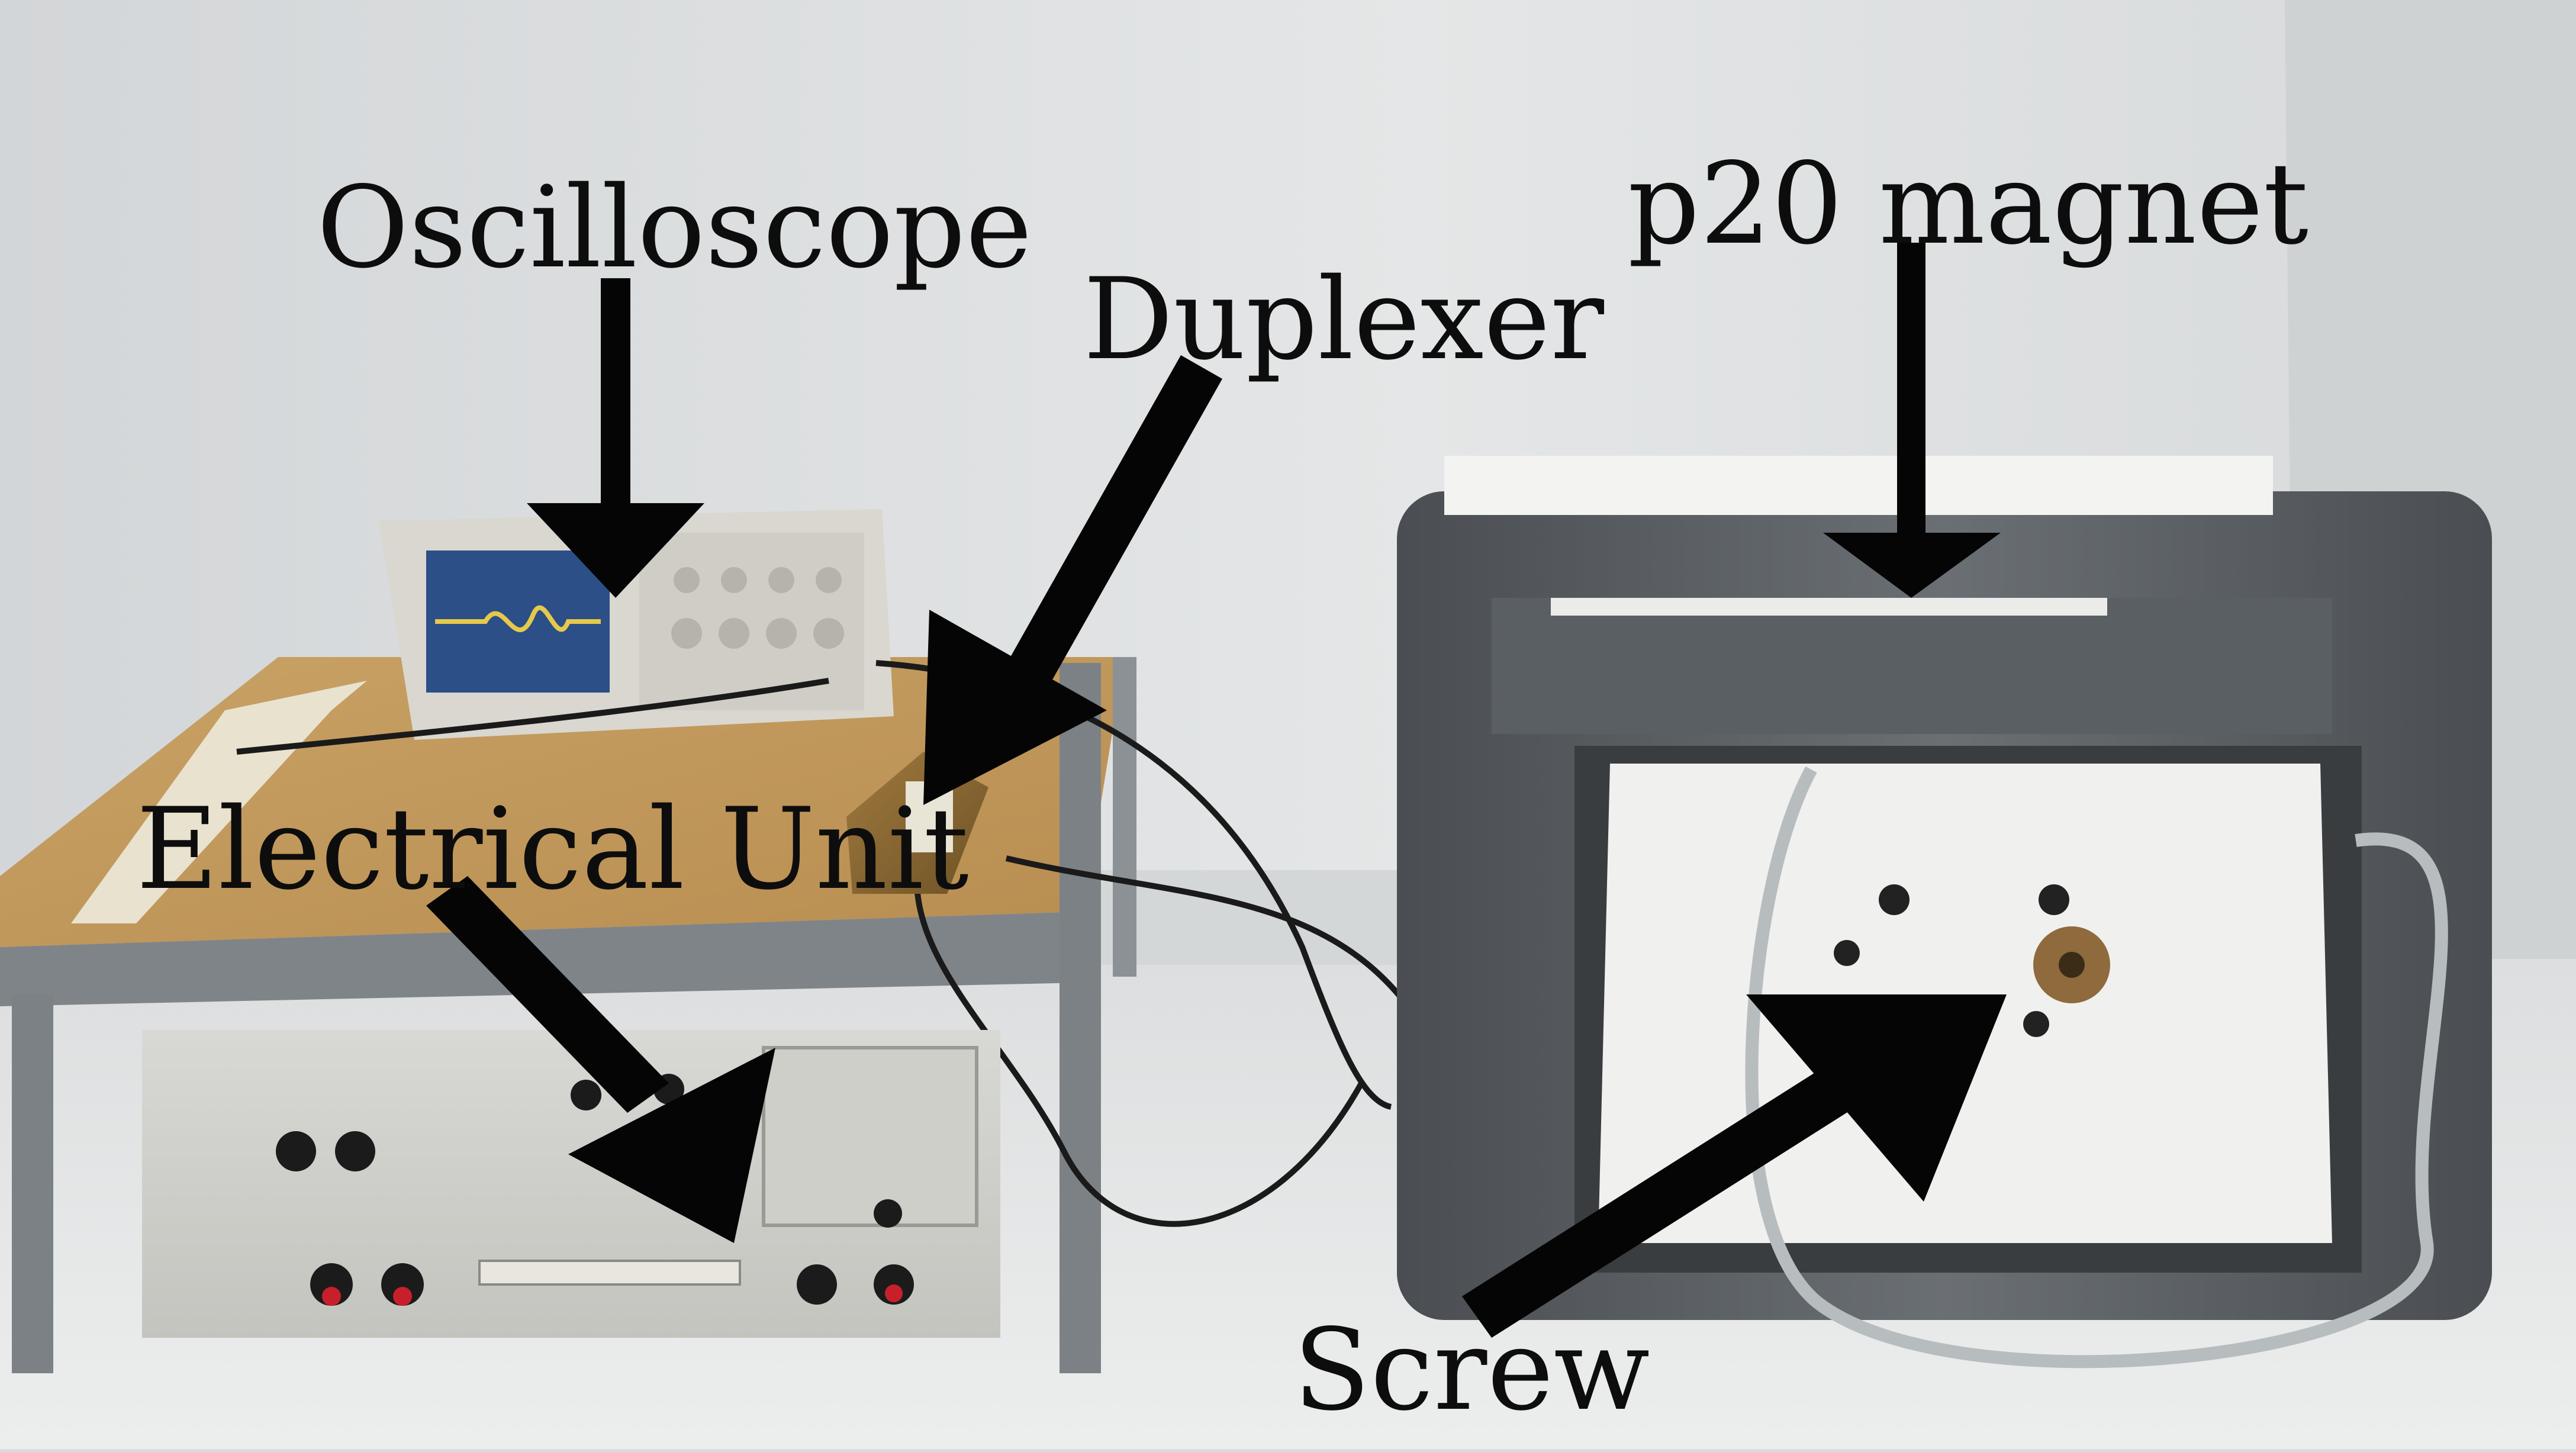  What do you see at coordinates (609, 1273) in the screenshot?
I see `unit-button-row` at bounding box center [609, 1273].